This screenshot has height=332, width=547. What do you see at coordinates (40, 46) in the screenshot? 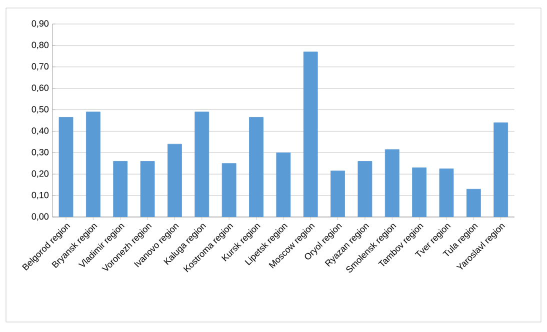
I see `y-tick-label: 0,80` at bounding box center [40, 46].